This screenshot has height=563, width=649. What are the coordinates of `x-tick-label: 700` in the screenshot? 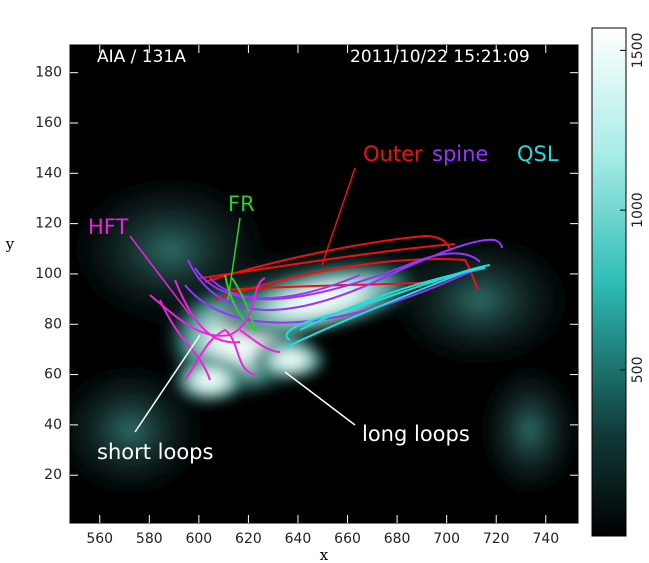 It's located at (446, 539).